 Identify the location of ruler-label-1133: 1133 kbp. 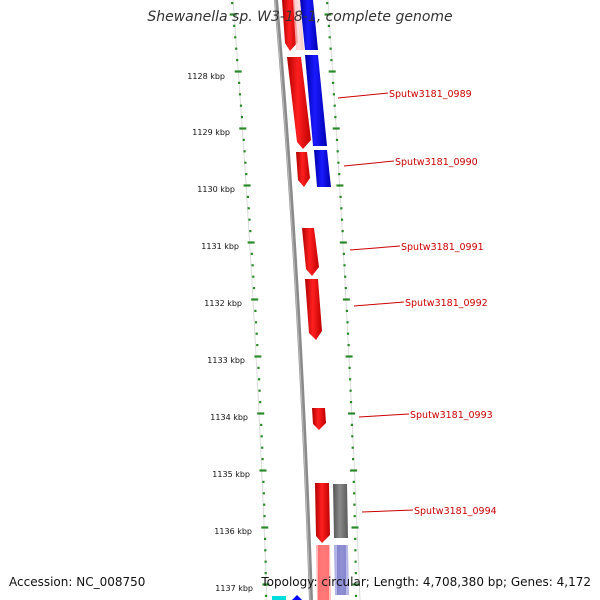
(226, 360).